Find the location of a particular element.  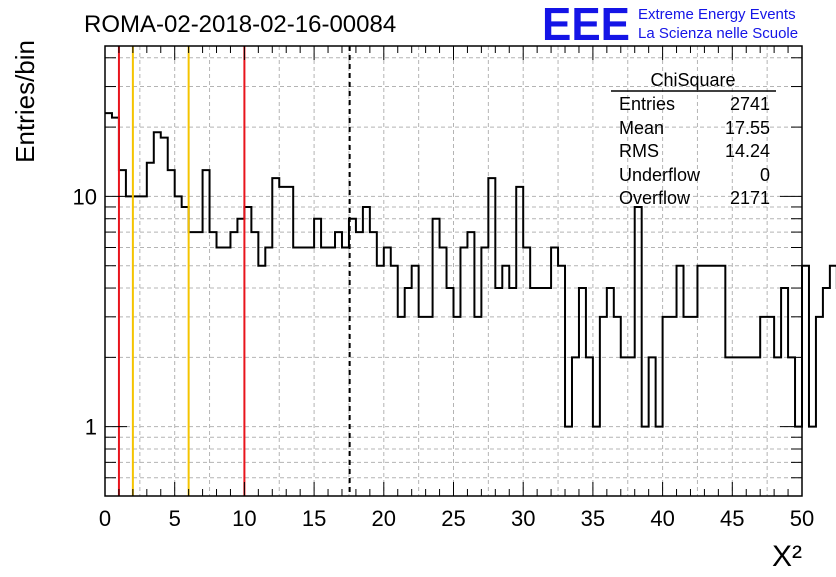

stats-title: ChiSquare is located at coordinates (692, 80).